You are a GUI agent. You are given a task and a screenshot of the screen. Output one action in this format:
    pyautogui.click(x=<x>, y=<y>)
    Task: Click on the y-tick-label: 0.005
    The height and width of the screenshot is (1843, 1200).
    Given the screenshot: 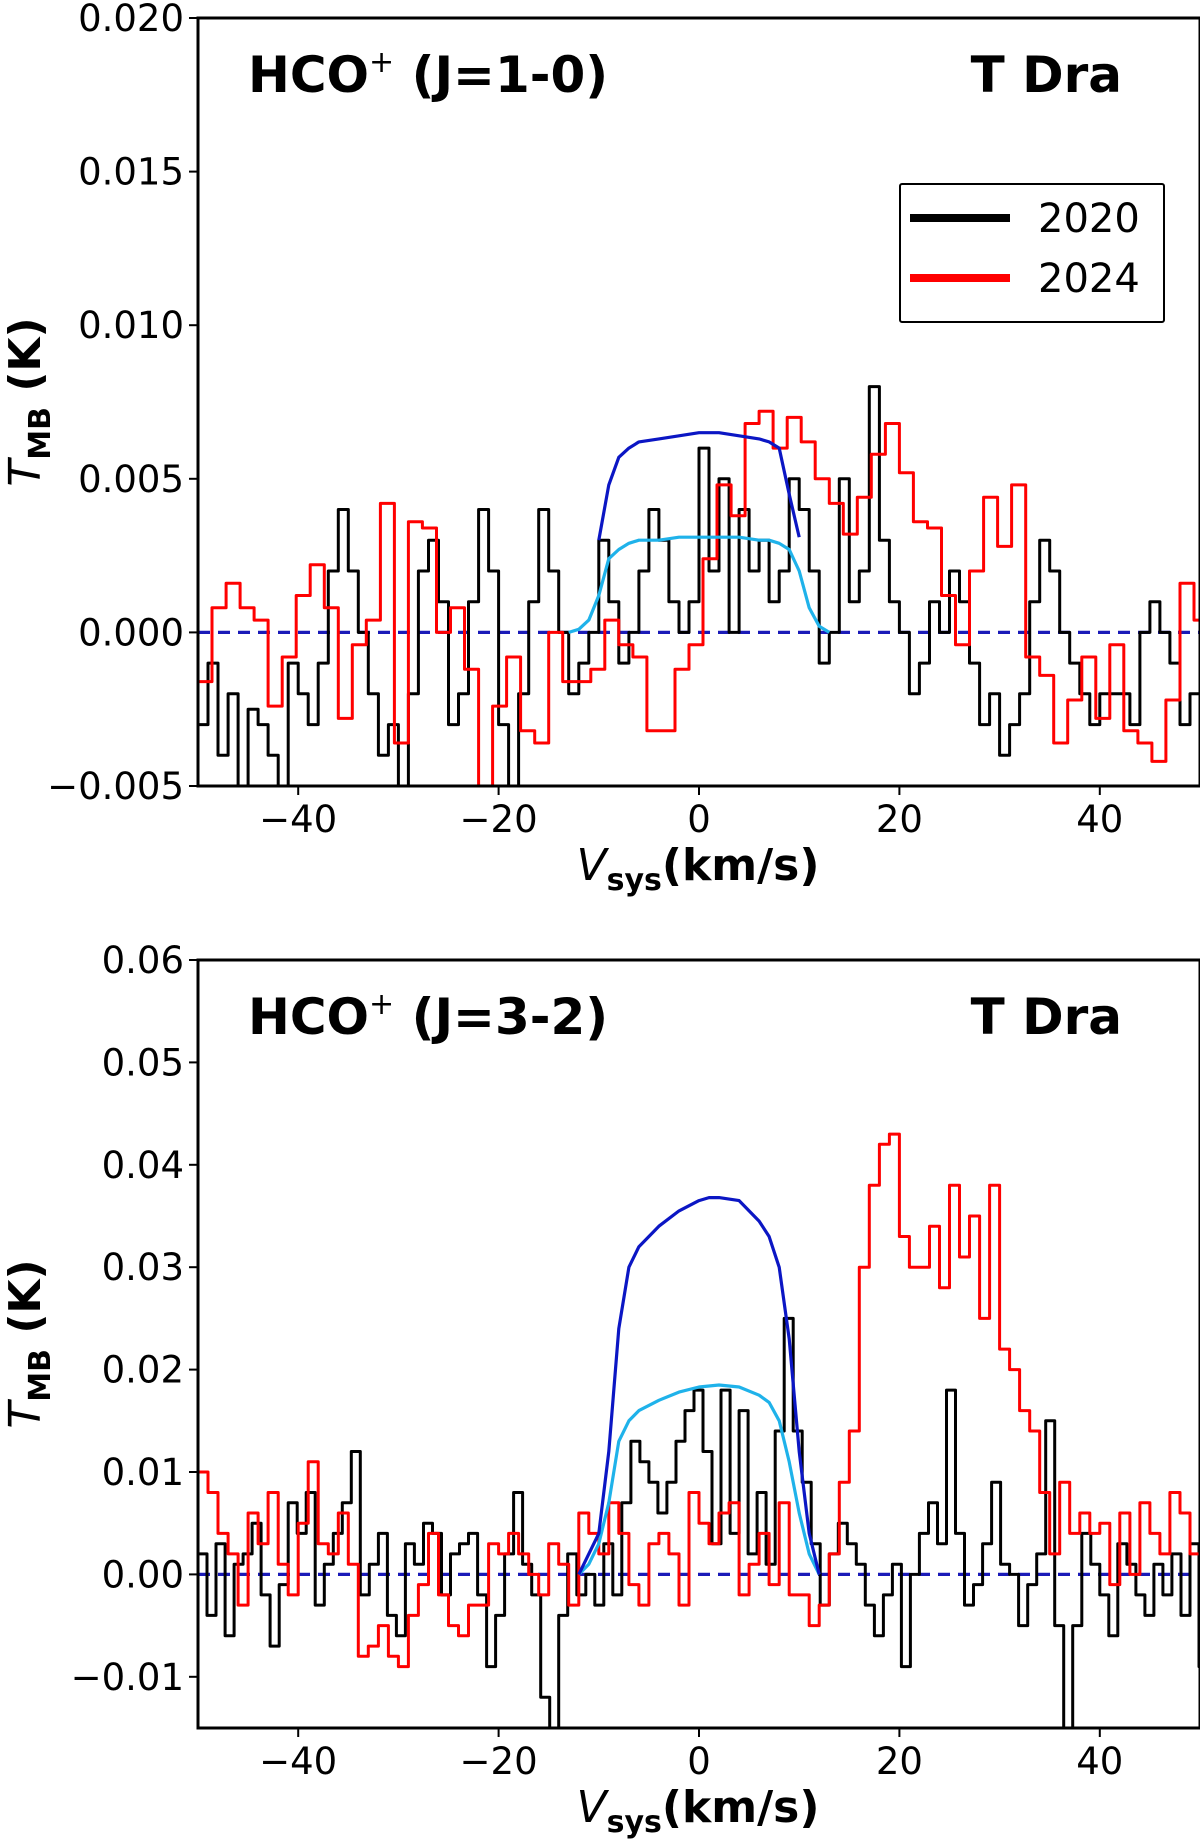 What is the action you would take?
    pyautogui.click(x=131, y=479)
    